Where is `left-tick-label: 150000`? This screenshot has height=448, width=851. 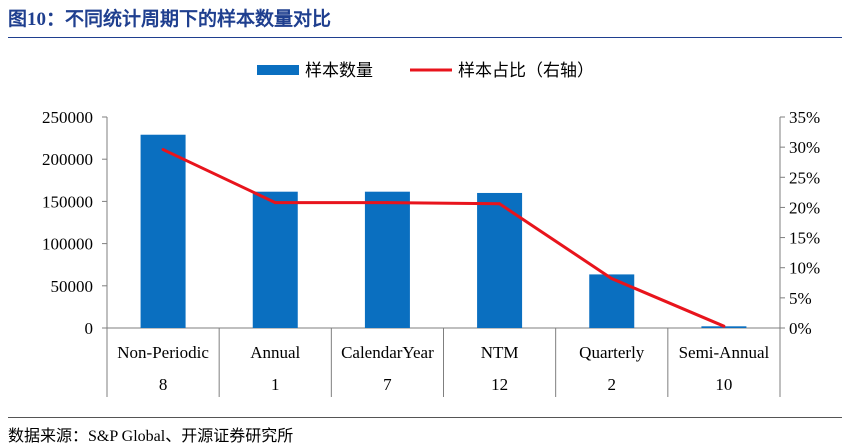
left-tick-label: 150000 is located at coordinates (67, 201).